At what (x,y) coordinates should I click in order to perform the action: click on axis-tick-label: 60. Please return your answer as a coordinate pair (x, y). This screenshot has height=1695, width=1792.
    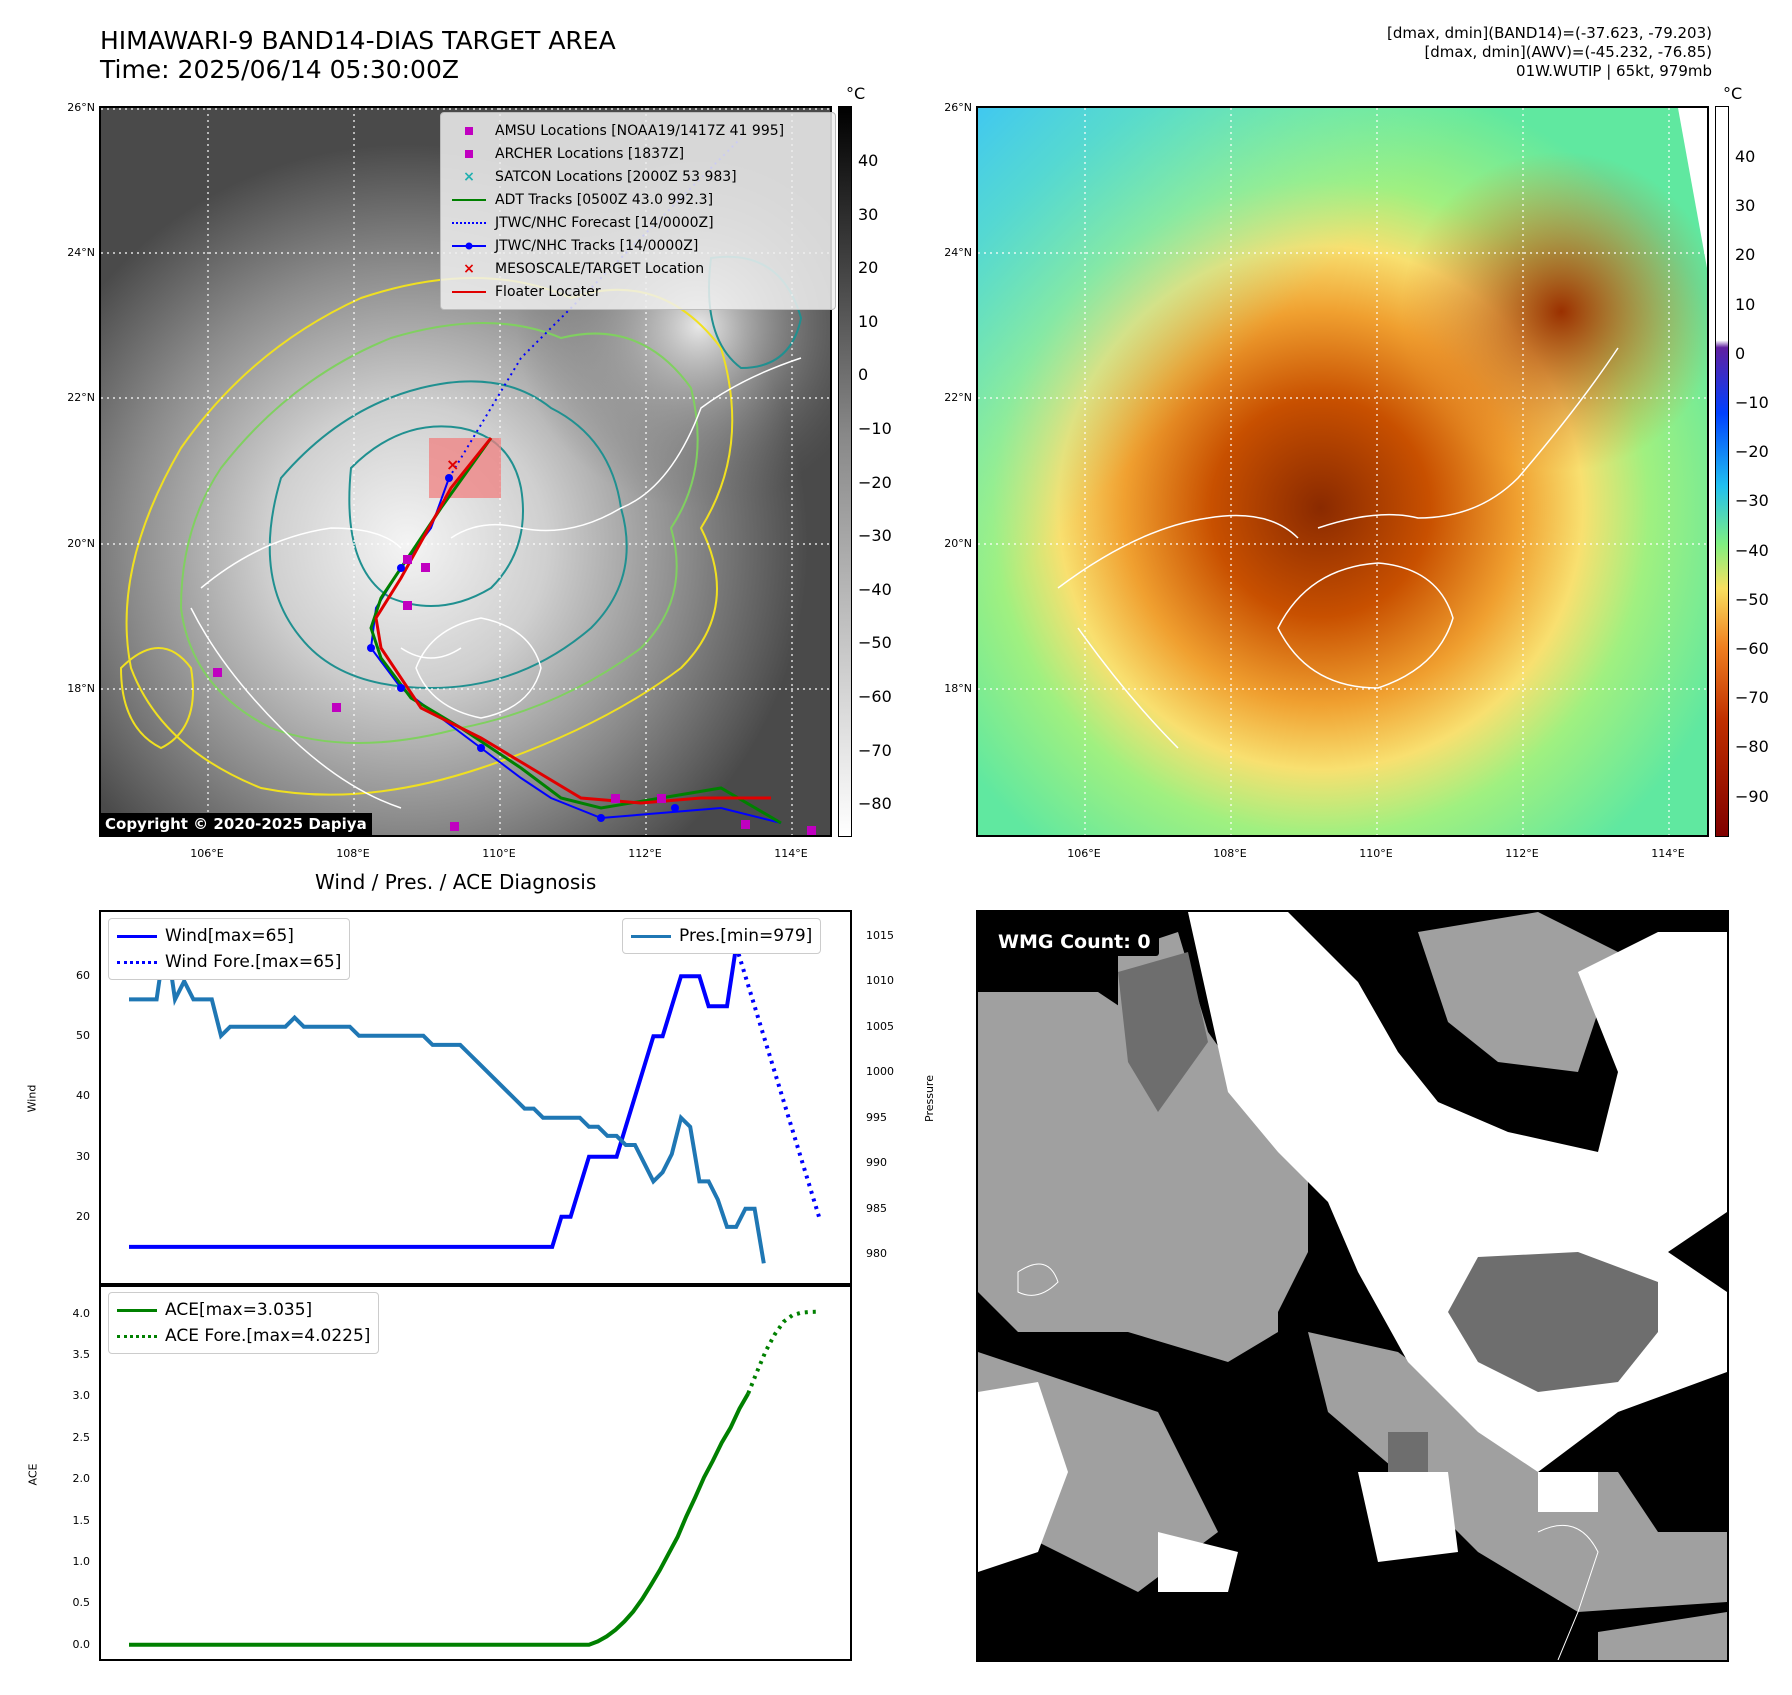
    Looking at the image, I should click on (83, 976).